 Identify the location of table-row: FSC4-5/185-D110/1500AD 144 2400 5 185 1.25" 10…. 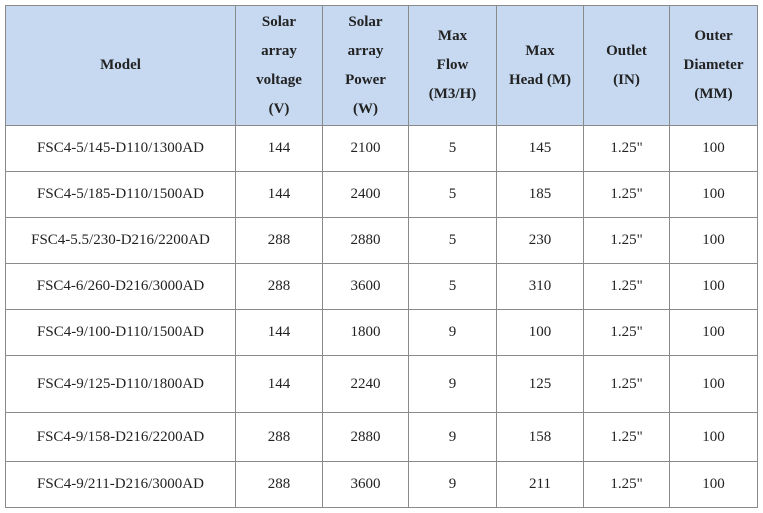
(381, 194).